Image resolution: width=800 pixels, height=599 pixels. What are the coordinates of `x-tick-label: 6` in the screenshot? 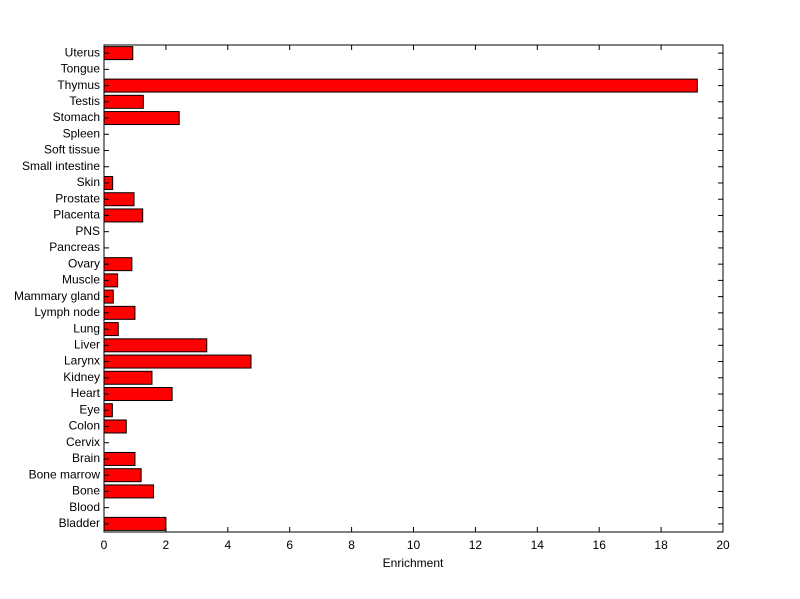 It's located at (289, 545).